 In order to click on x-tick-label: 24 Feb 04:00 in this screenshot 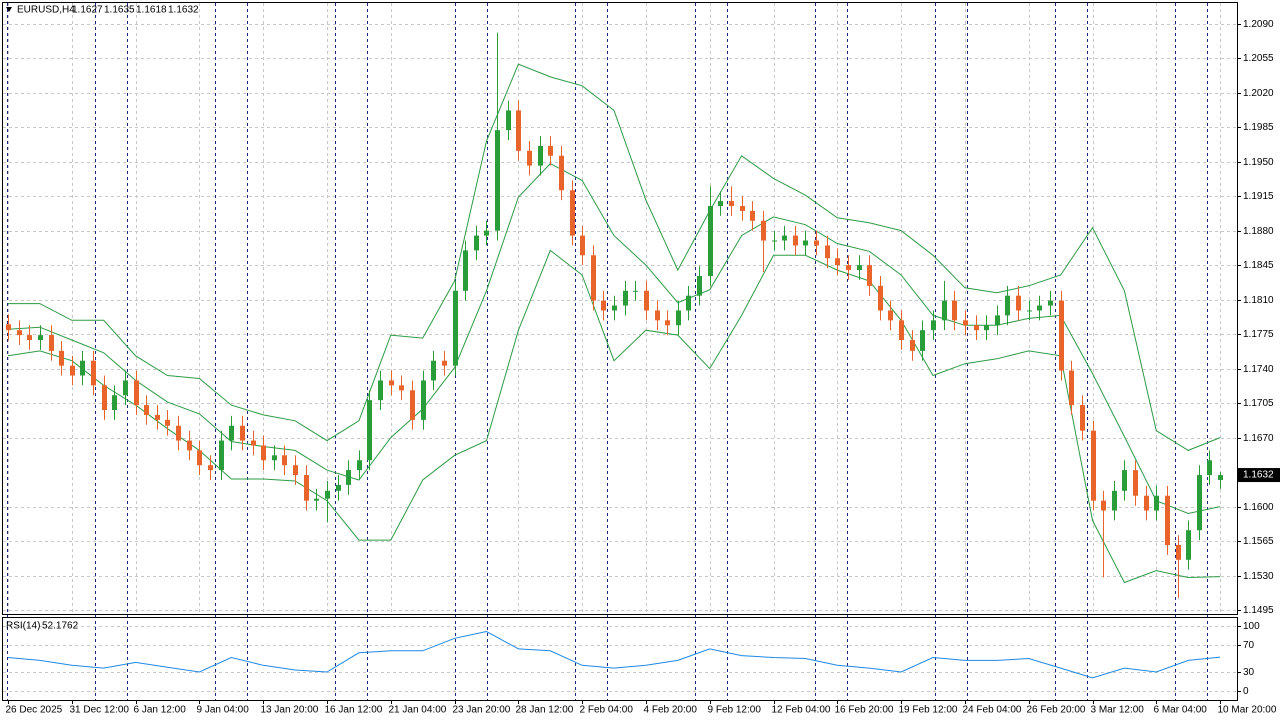, I will do `click(992, 710)`.